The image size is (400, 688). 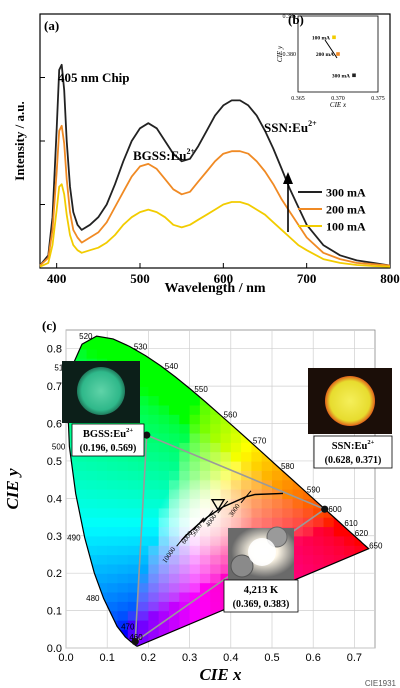 What do you see at coordinates (12, 489) in the screenshot?
I see `cie-y-axis-label: CIE y` at bounding box center [12, 489].